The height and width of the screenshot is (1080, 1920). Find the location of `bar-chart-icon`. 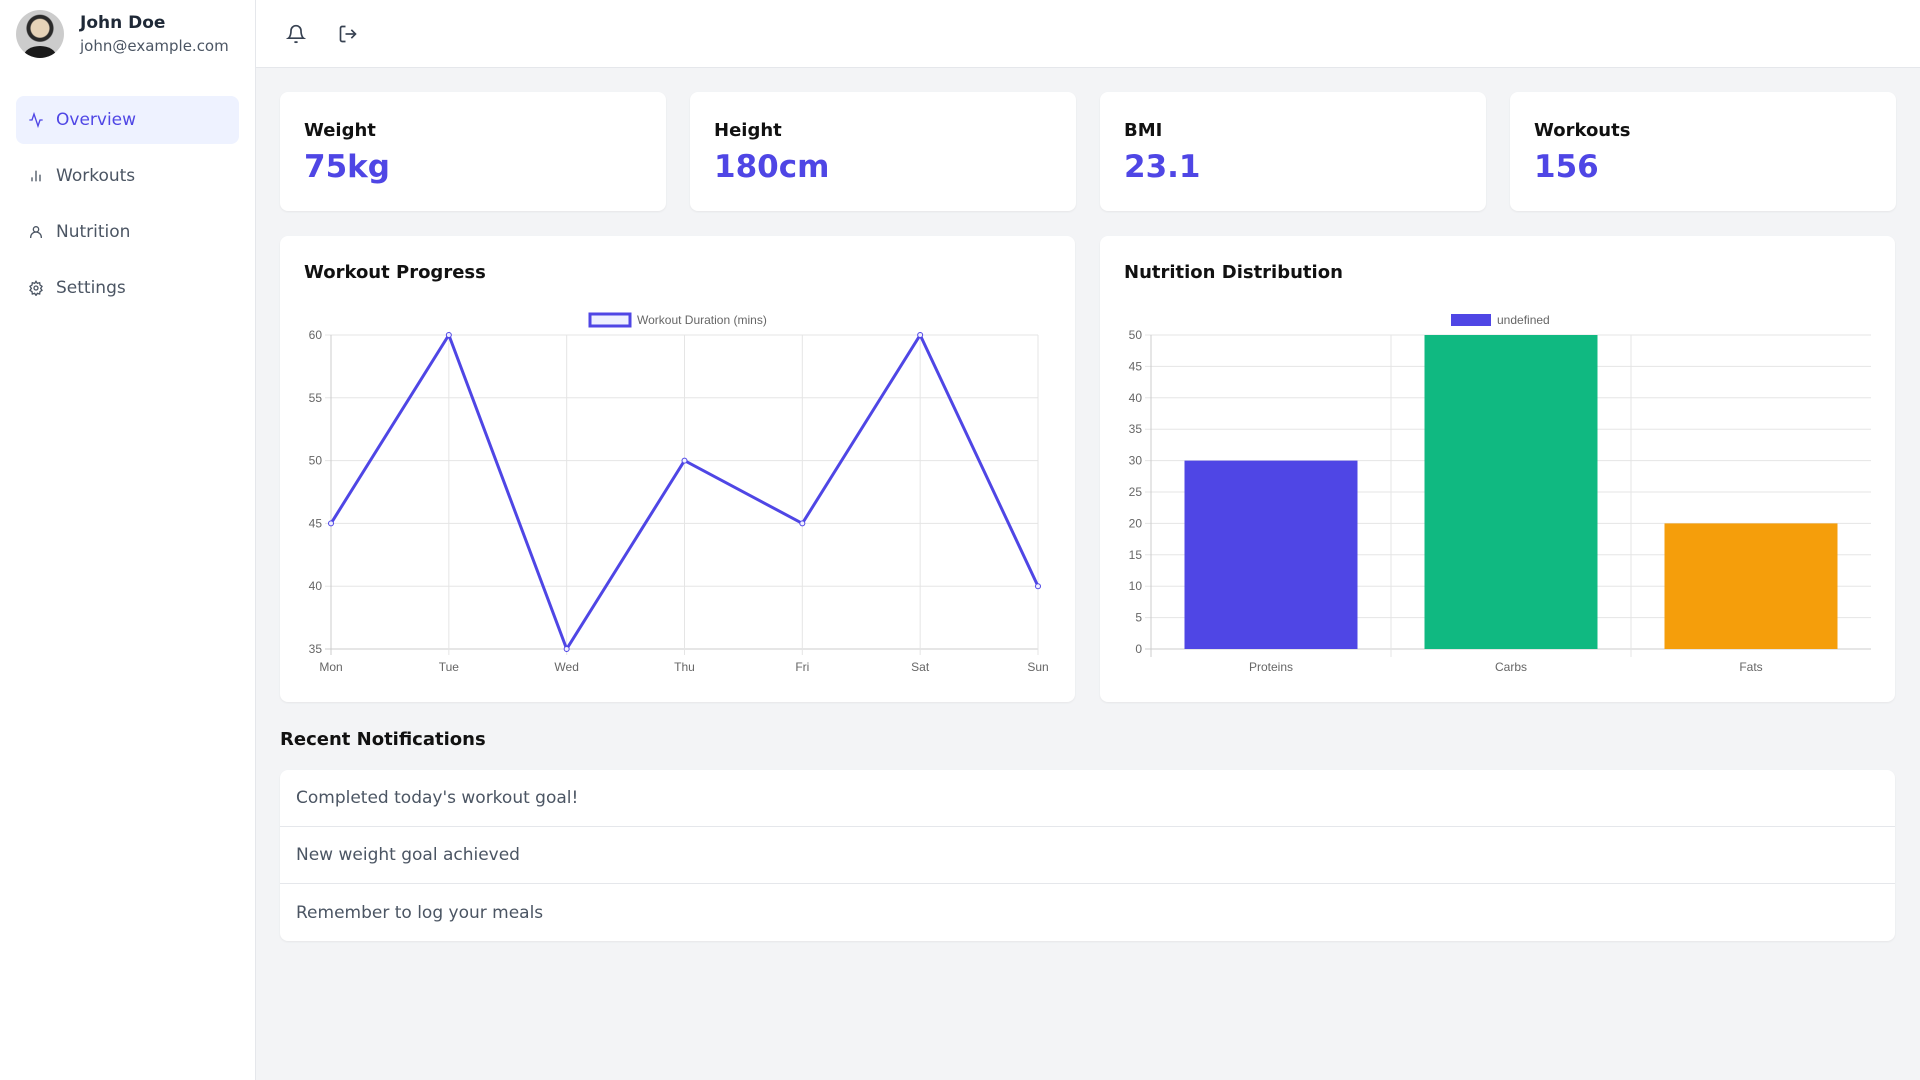

bar-chart-icon is located at coordinates (36, 176).